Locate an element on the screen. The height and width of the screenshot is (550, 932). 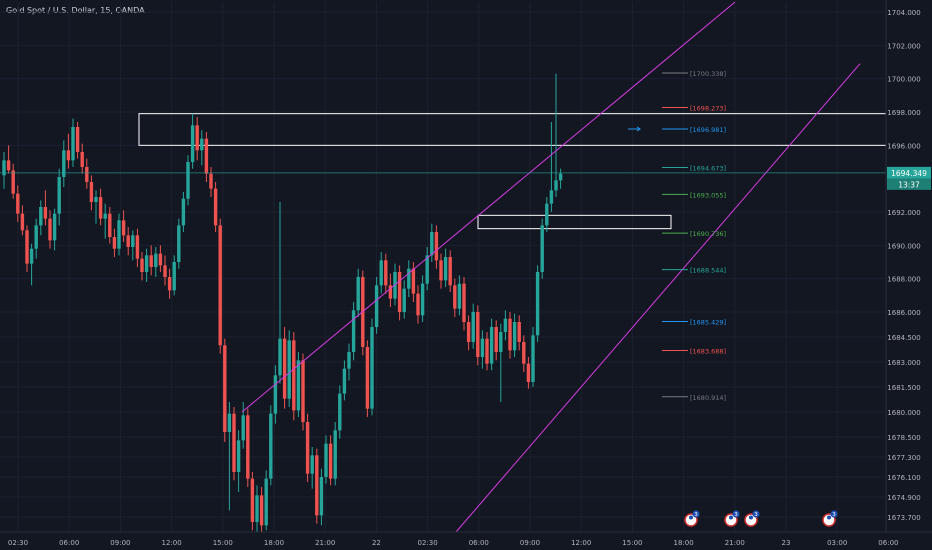
x-tick-label: 18:00 is located at coordinates (274, 543).